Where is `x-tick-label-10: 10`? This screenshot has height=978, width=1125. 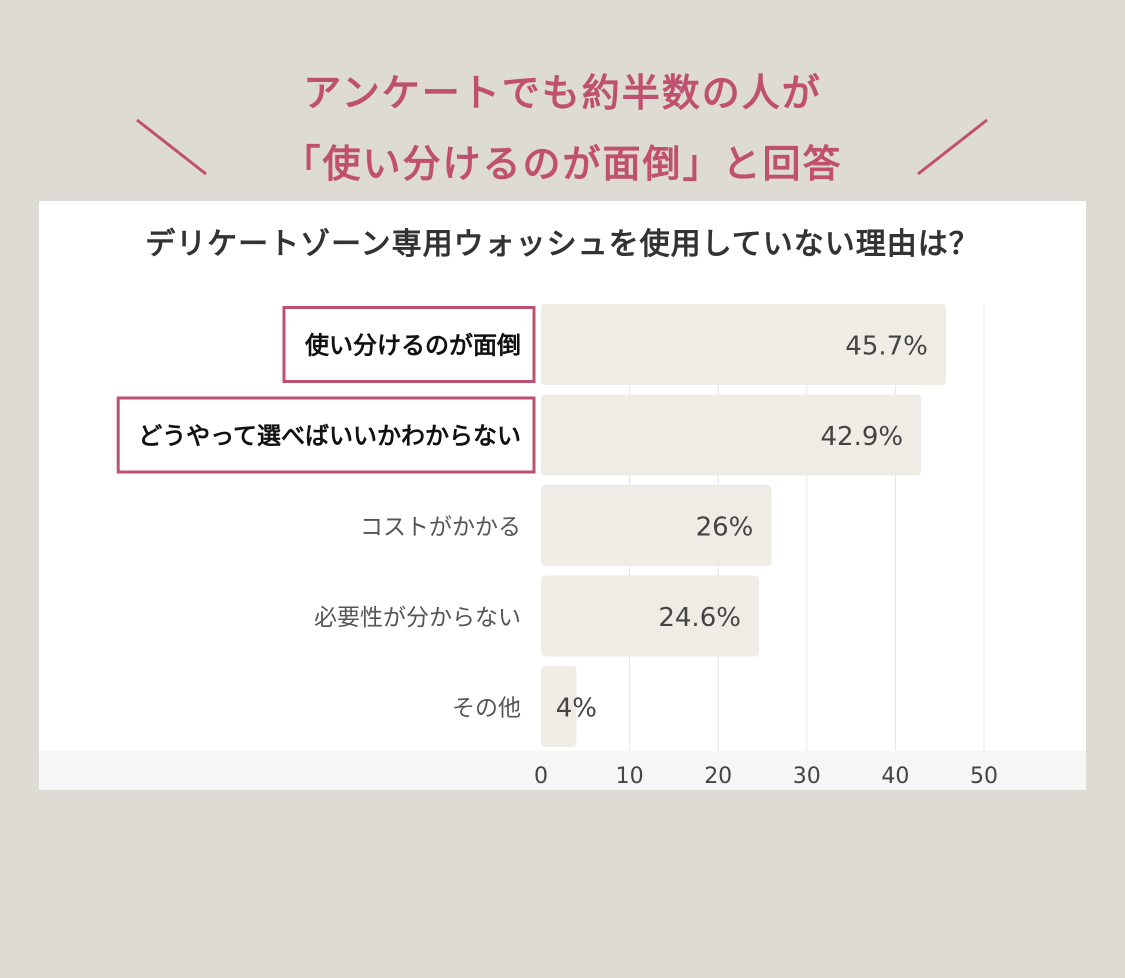 x-tick-label-10: 10 is located at coordinates (630, 776).